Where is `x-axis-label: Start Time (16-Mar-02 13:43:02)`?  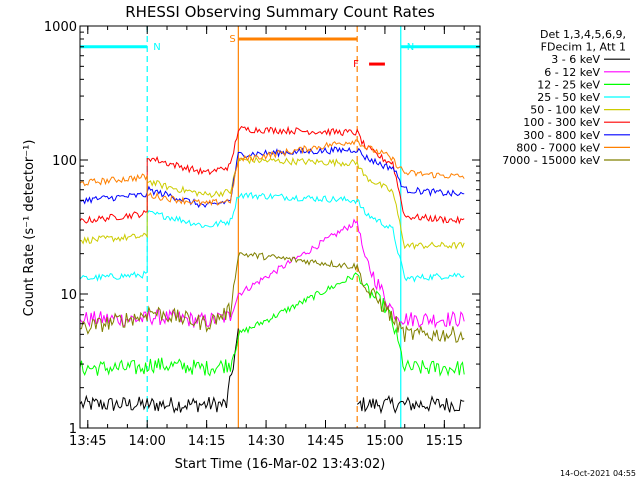 x-axis-label: Start Time (16-Mar-02 13:43:02) is located at coordinates (280, 464).